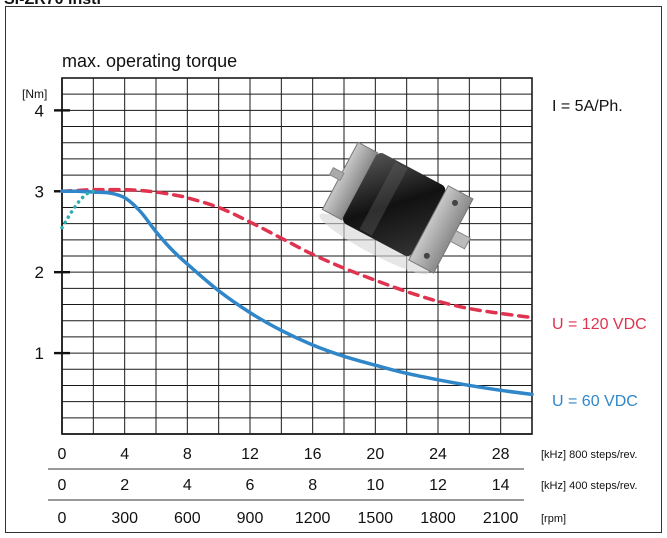 This screenshot has height=538, width=667. I want to click on series-label-60v: U = 60 VDC, so click(595, 401).